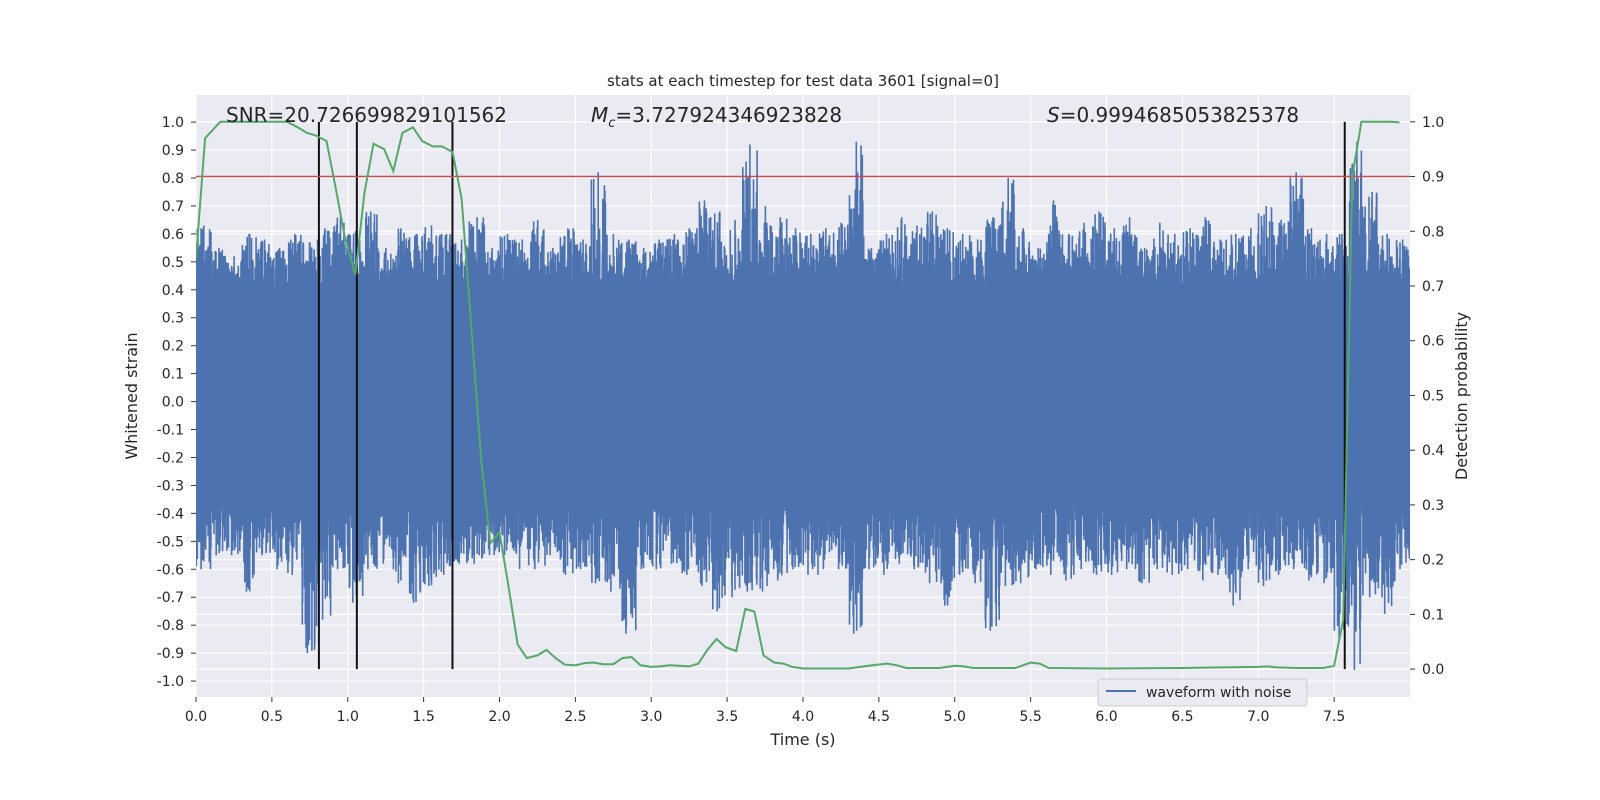  What do you see at coordinates (611, 123) in the screenshot?
I see `mc-subscript: c` at bounding box center [611, 123].